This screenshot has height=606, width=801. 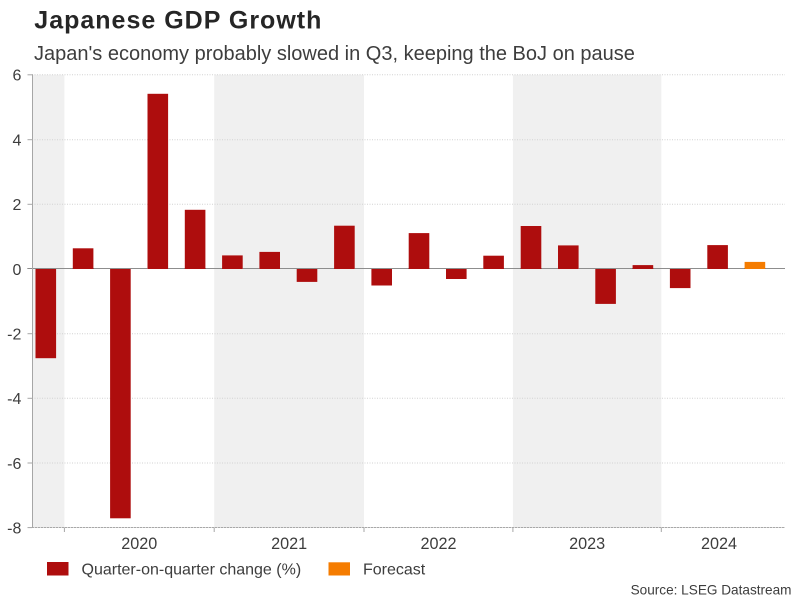 I want to click on svg-text: 2, so click(x=16, y=205).